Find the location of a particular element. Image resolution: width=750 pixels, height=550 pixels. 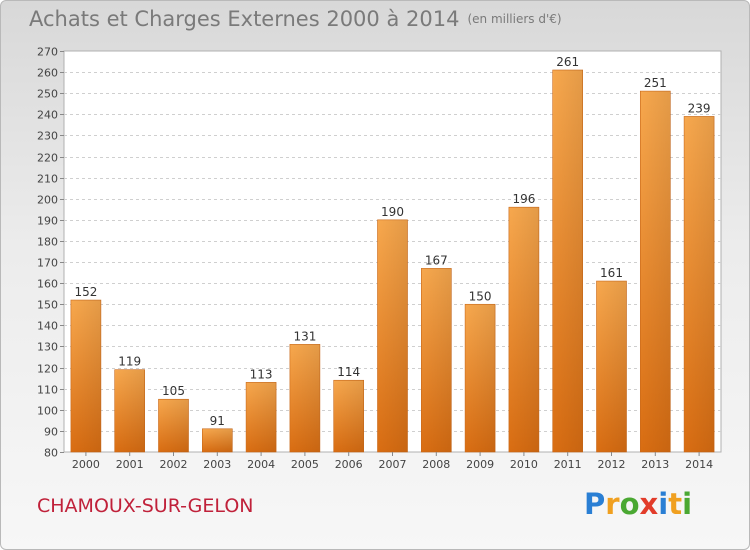

y-tick-label: 160 is located at coordinates (47, 284).